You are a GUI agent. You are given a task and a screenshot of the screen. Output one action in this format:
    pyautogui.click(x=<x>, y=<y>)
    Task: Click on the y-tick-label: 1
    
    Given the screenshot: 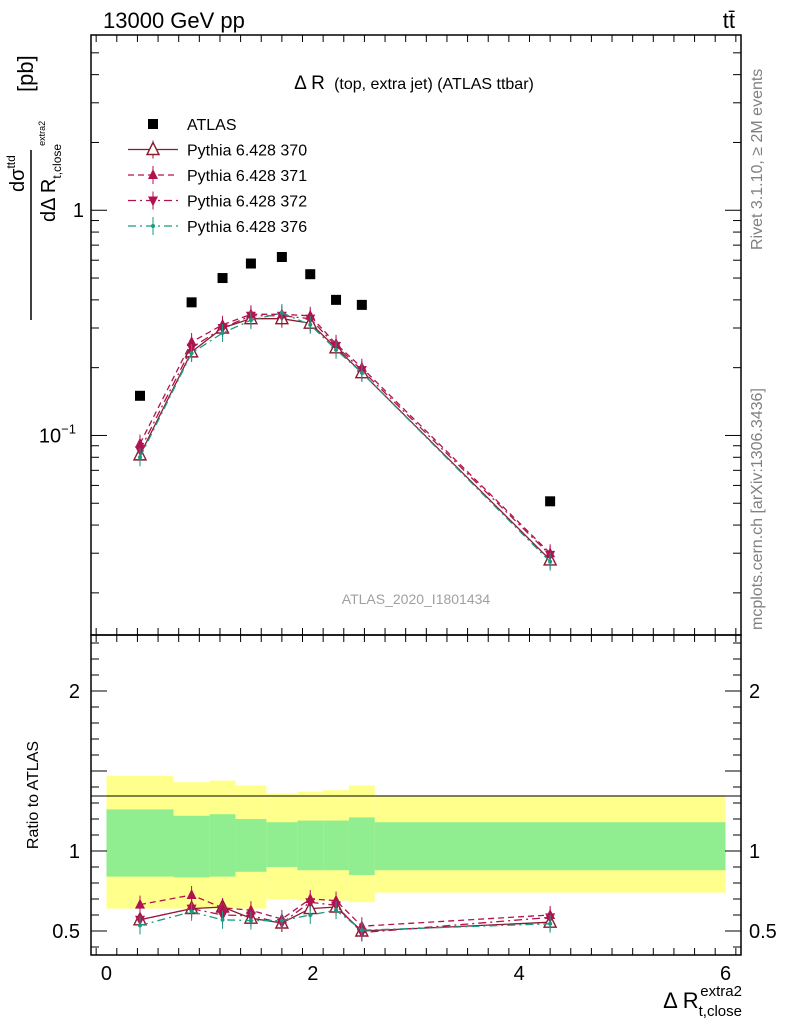 What is the action you would take?
    pyautogui.click(x=78, y=211)
    